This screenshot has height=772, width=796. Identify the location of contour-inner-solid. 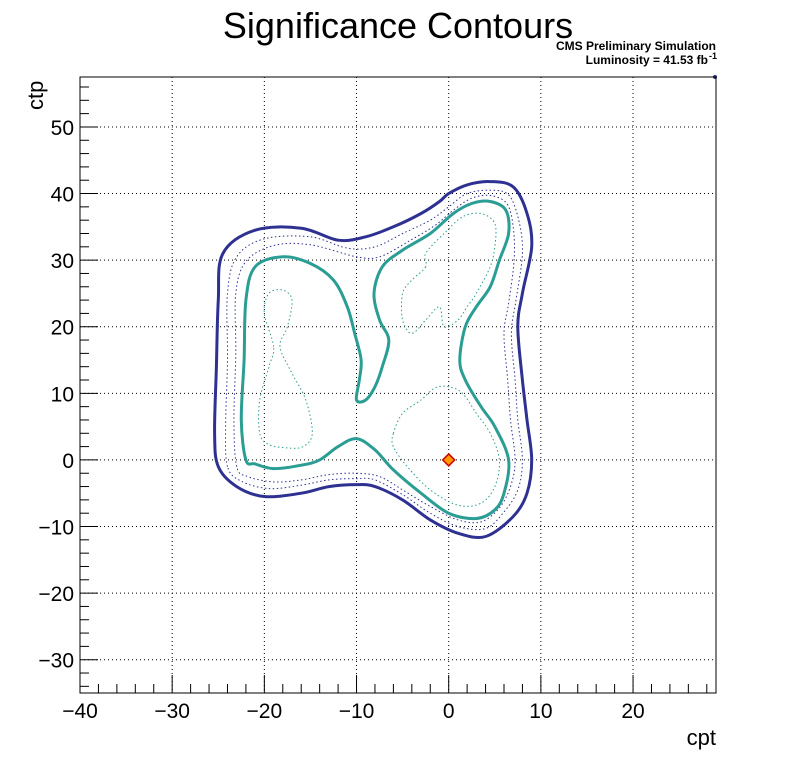
(375, 360).